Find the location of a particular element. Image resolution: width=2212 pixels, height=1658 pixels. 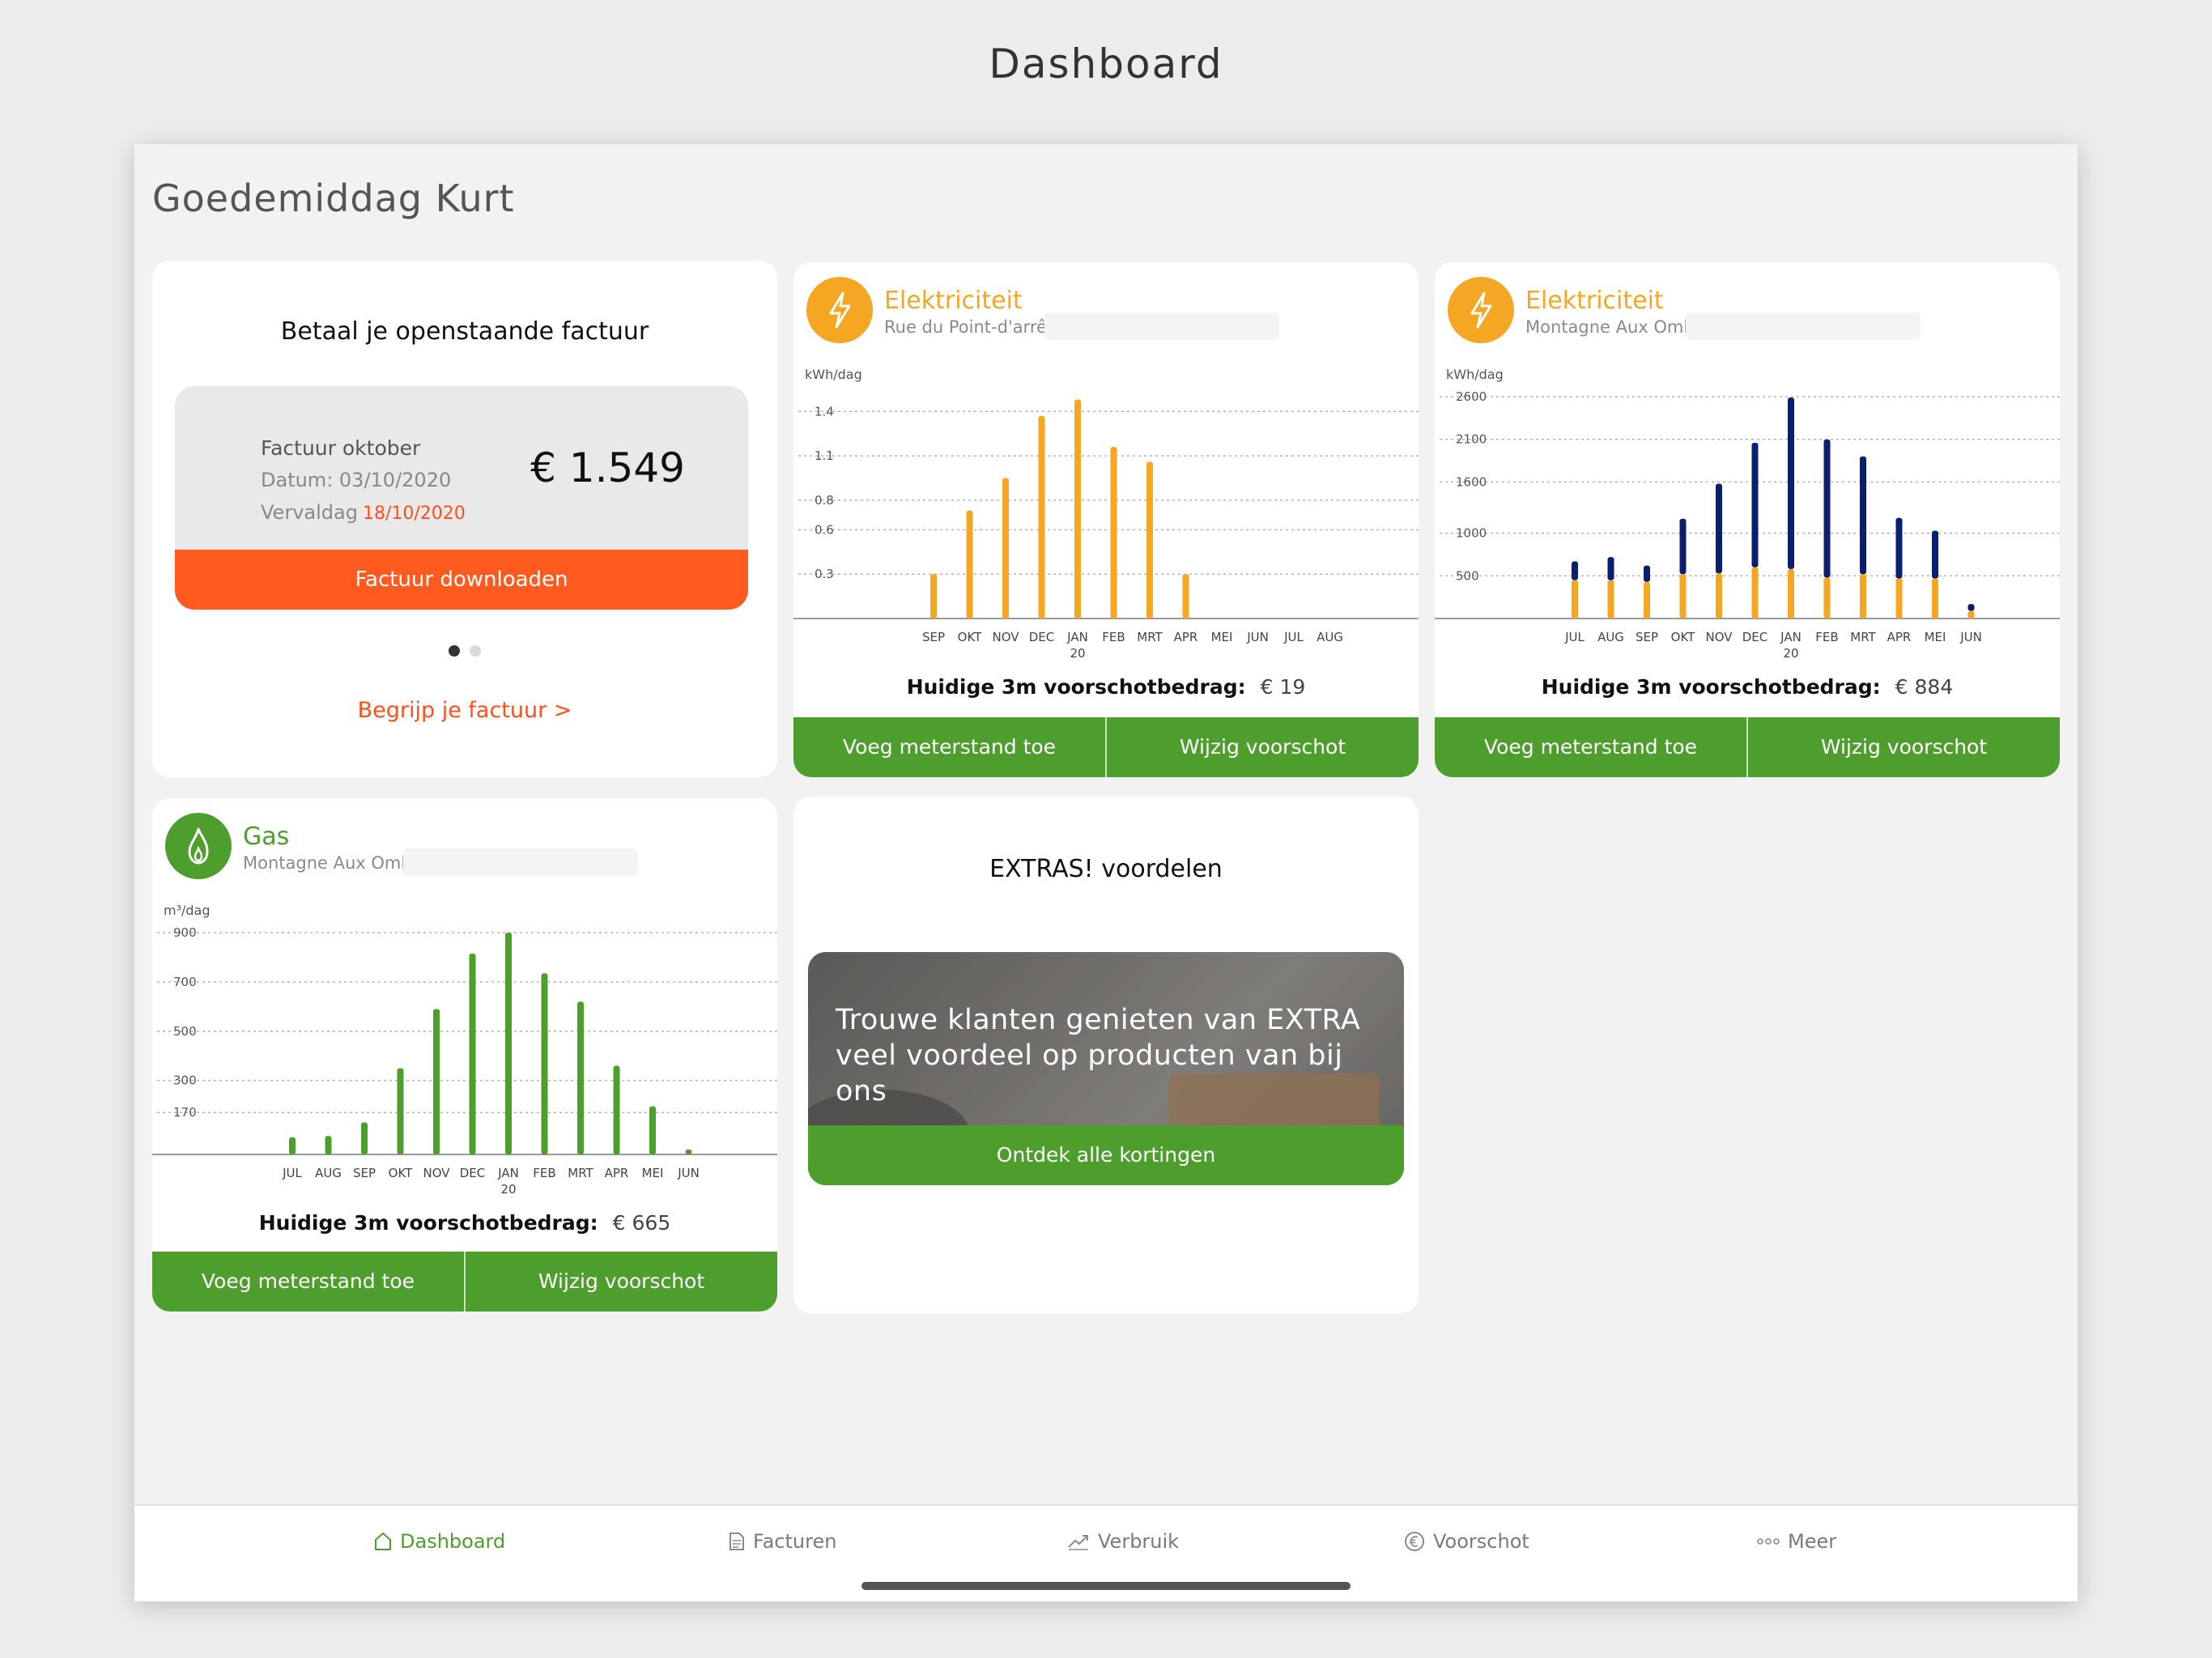

invoice-pager is located at coordinates (464, 652).